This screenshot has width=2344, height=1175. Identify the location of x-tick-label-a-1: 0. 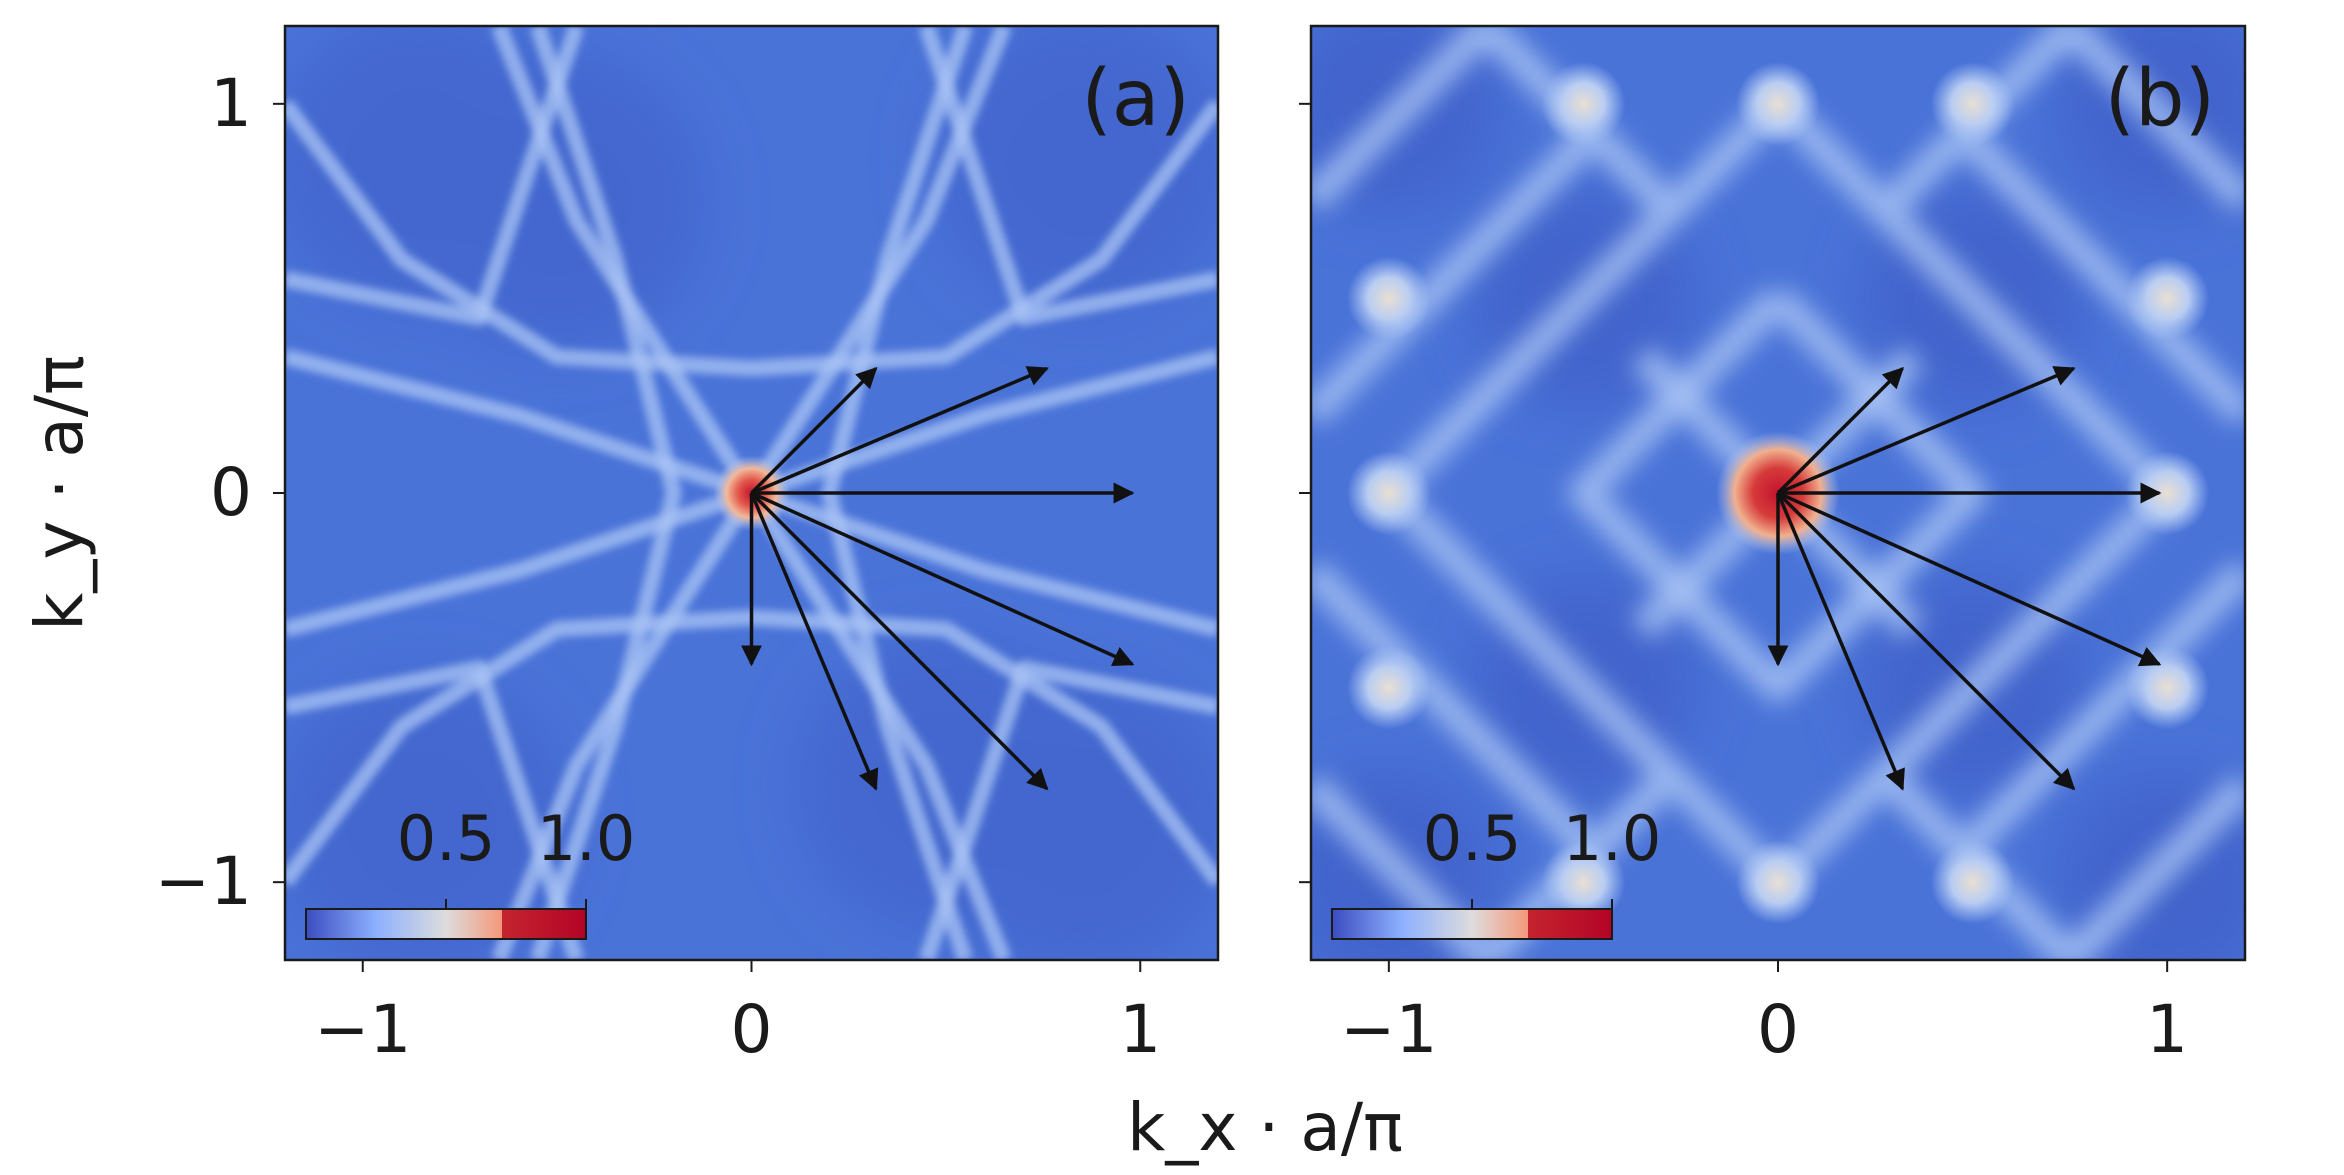
(752, 1029).